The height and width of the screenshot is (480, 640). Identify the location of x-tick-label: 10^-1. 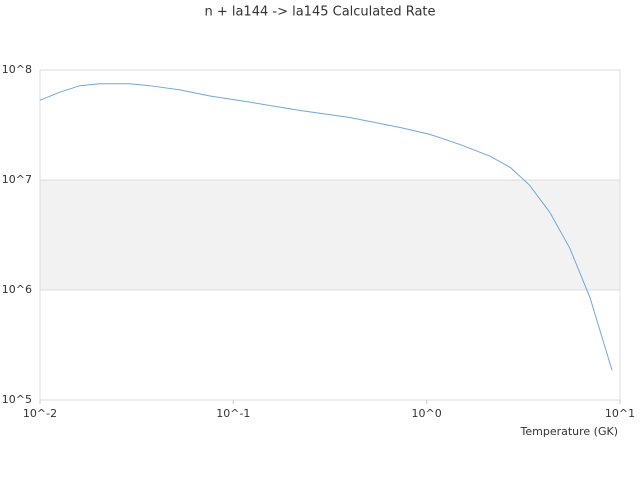
(233, 413).